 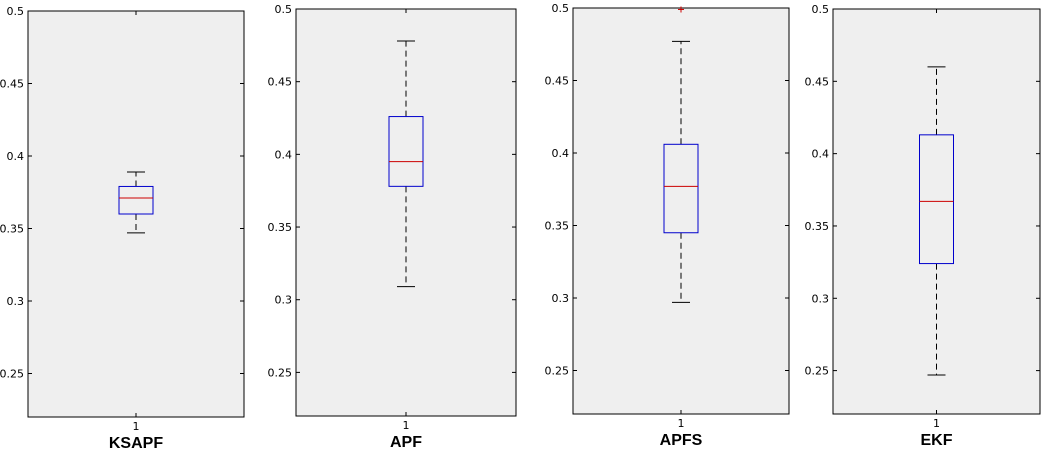 What do you see at coordinates (12, 374) in the screenshot?
I see `ksapf-ytick-label: 0.25` at bounding box center [12, 374].